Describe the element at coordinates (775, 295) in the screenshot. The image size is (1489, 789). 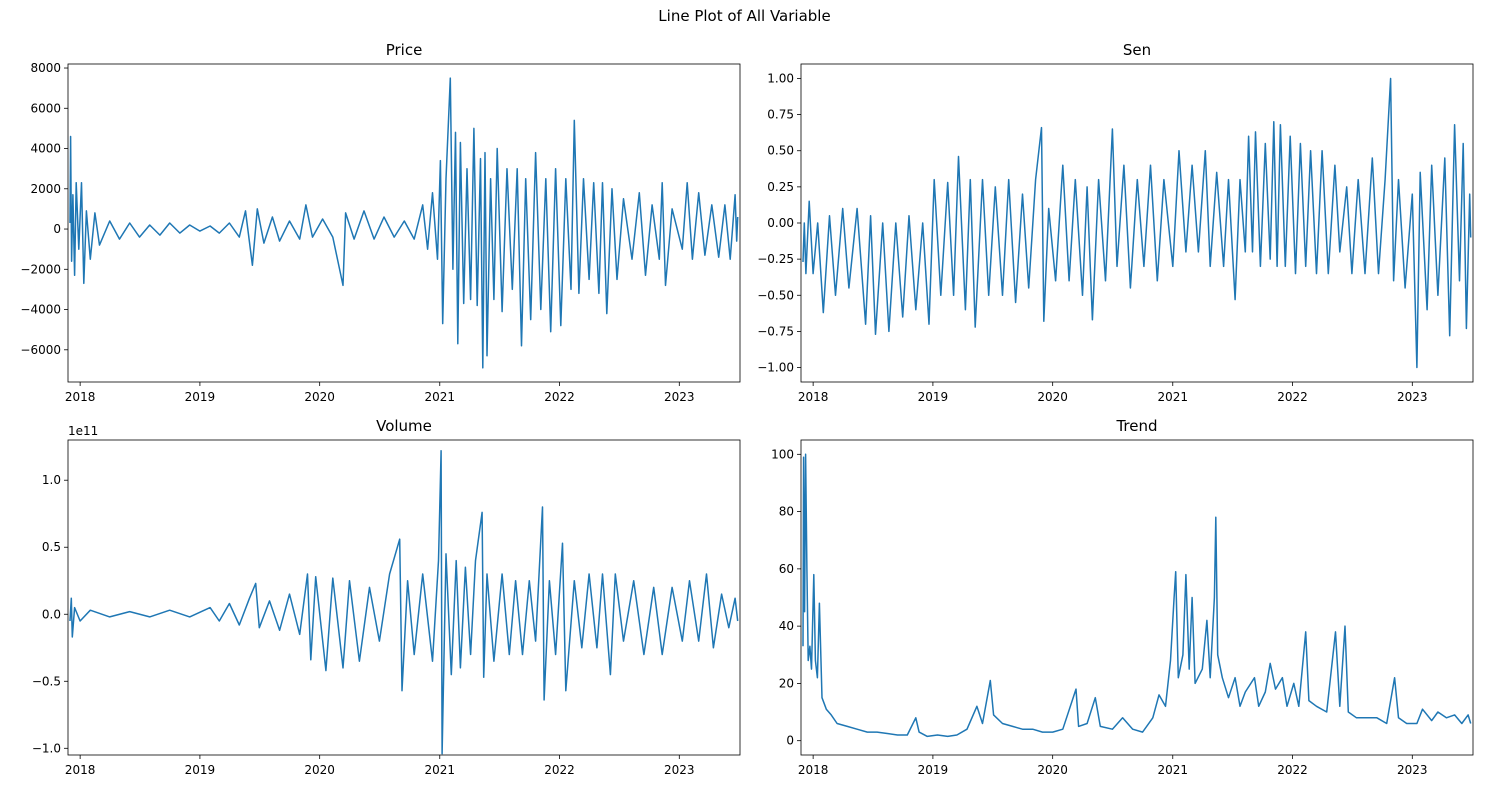
I see `y-tick-label: −0.50` at that location.